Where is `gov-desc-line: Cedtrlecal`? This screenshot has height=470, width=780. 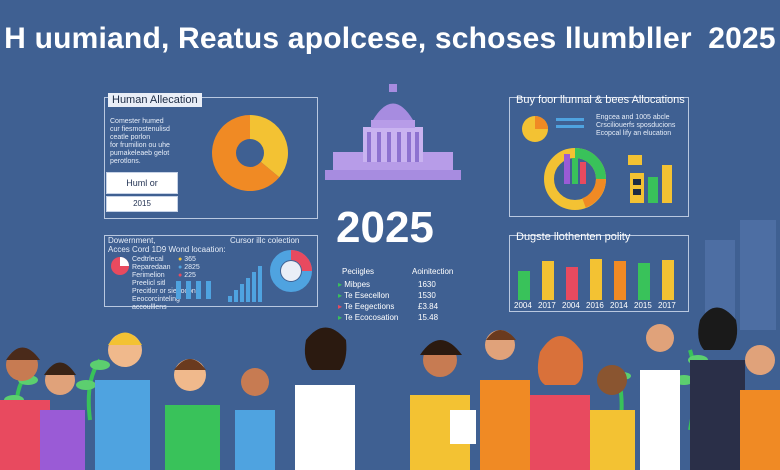 gov-desc-line: Cedtrlecal is located at coordinates (148, 259).